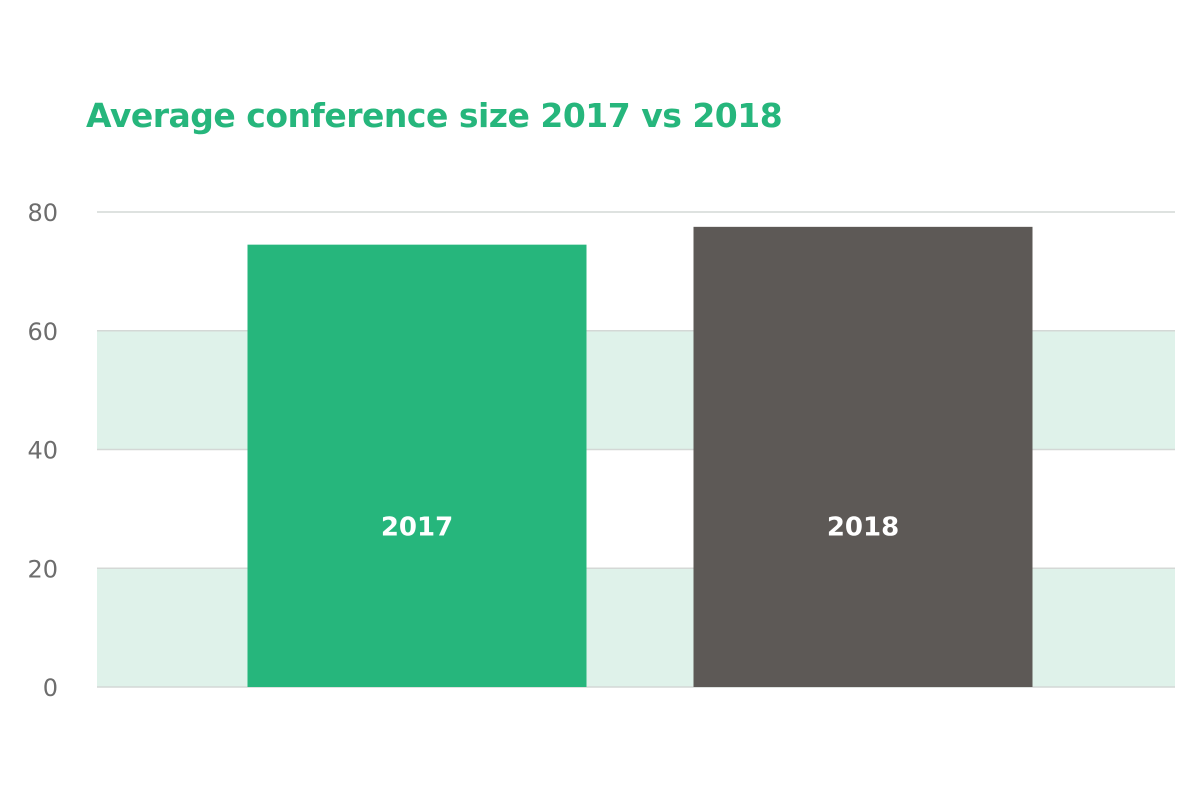 This screenshot has width=1200, height=800. Describe the element at coordinates (42, 569) in the screenshot. I see `y-tick-label-20: 20` at that location.